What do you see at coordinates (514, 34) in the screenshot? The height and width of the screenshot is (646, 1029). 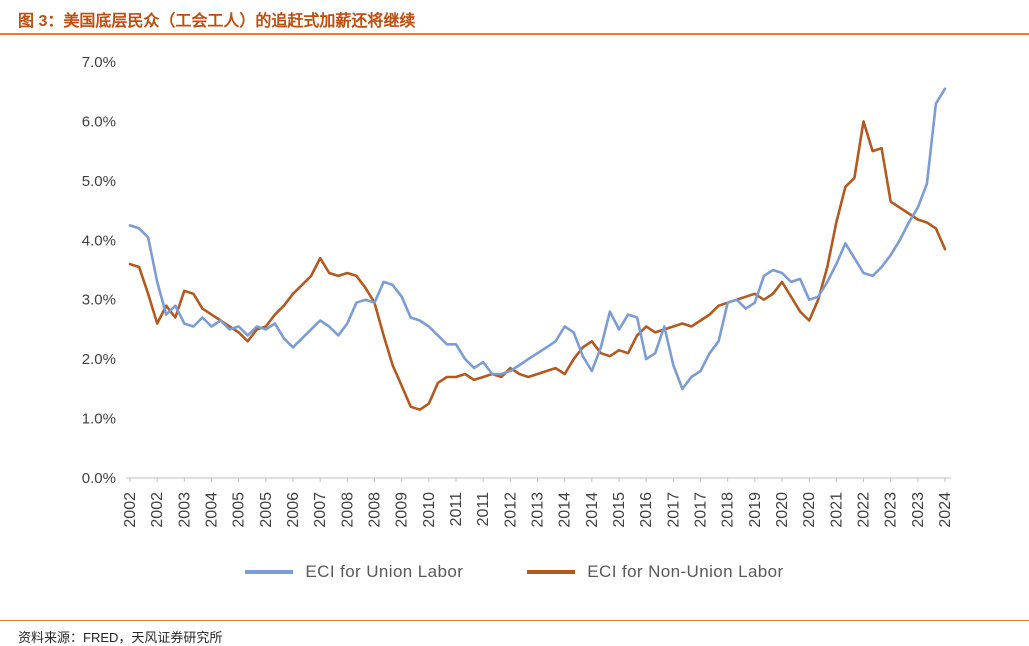 I see `title-divider` at bounding box center [514, 34].